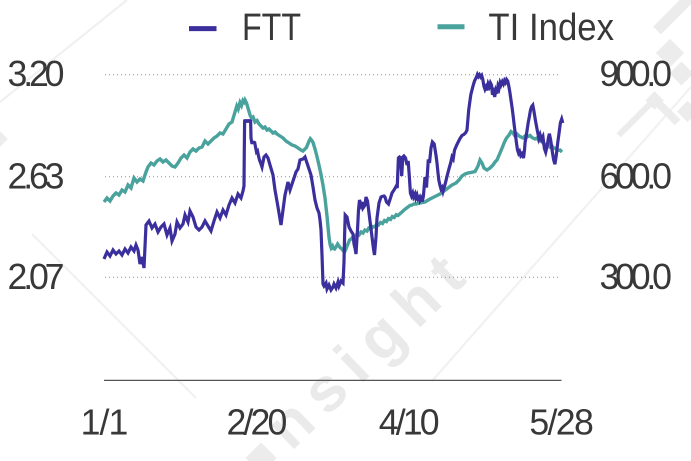 The width and height of the screenshot is (691, 461). What do you see at coordinates (409, 422) in the screenshot?
I see `svg-text: 4/10` at bounding box center [409, 422].